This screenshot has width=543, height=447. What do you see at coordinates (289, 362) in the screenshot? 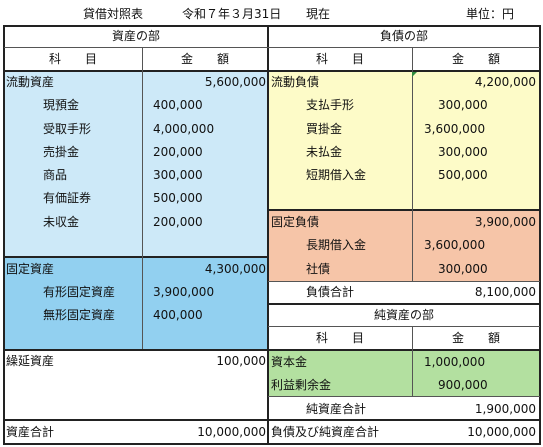
I see `equity-item-name: 資本金` at bounding box center [289, 362].